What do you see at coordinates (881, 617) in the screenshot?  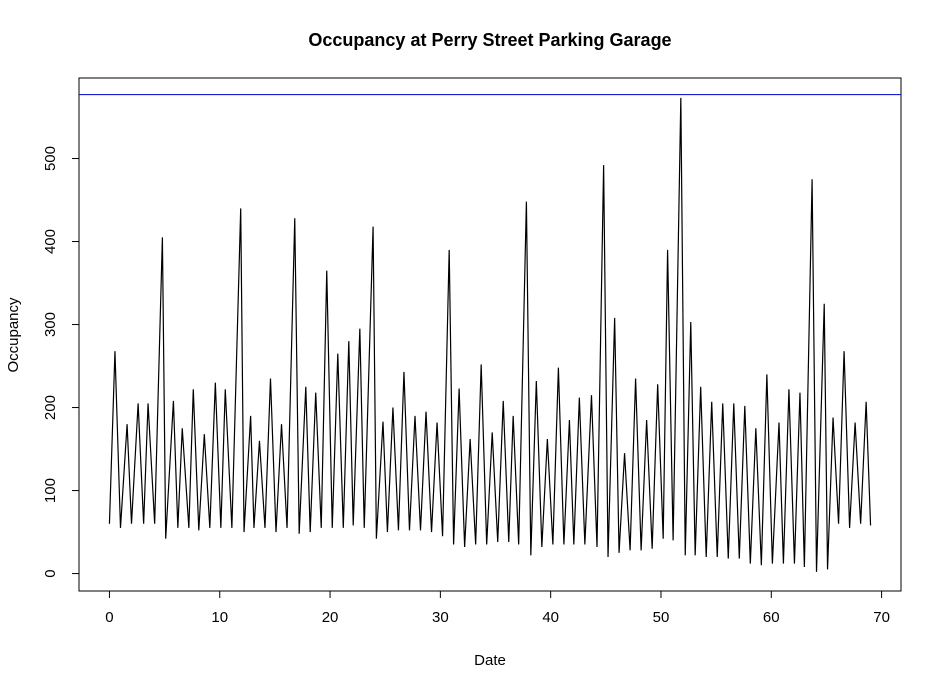 I see `x-tick-label: 70` at bounding box center [881, 617].